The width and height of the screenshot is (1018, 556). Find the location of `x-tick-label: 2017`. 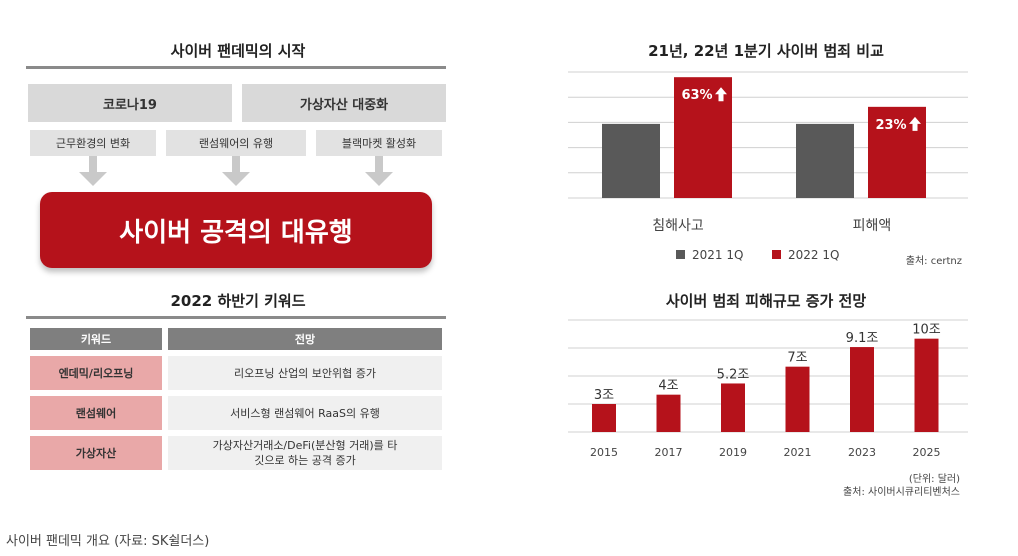

x-tick-label: 2017 is located at coordinates (669, 452).